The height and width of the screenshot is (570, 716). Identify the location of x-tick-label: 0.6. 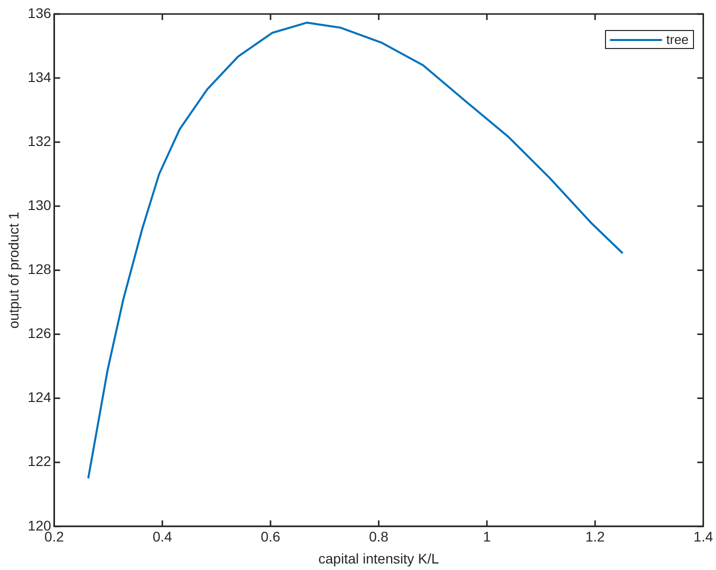
(270, 536).